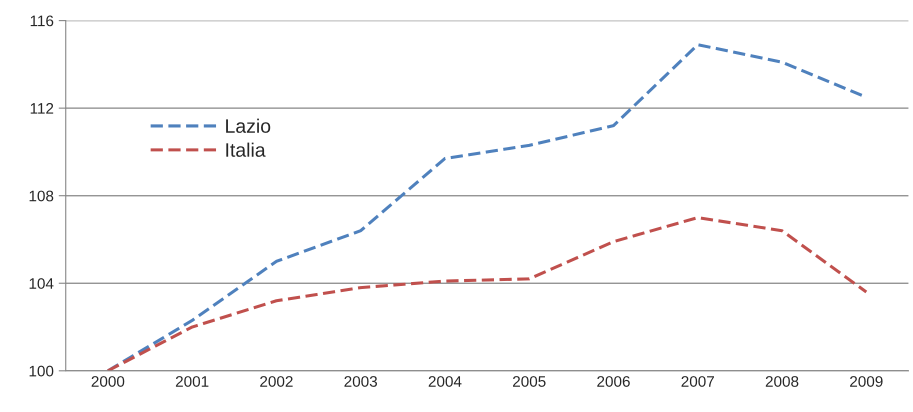 The width and height of the screenshot is (913, 412). I want to click on x-tick-label: 2008, so click(782, 381).